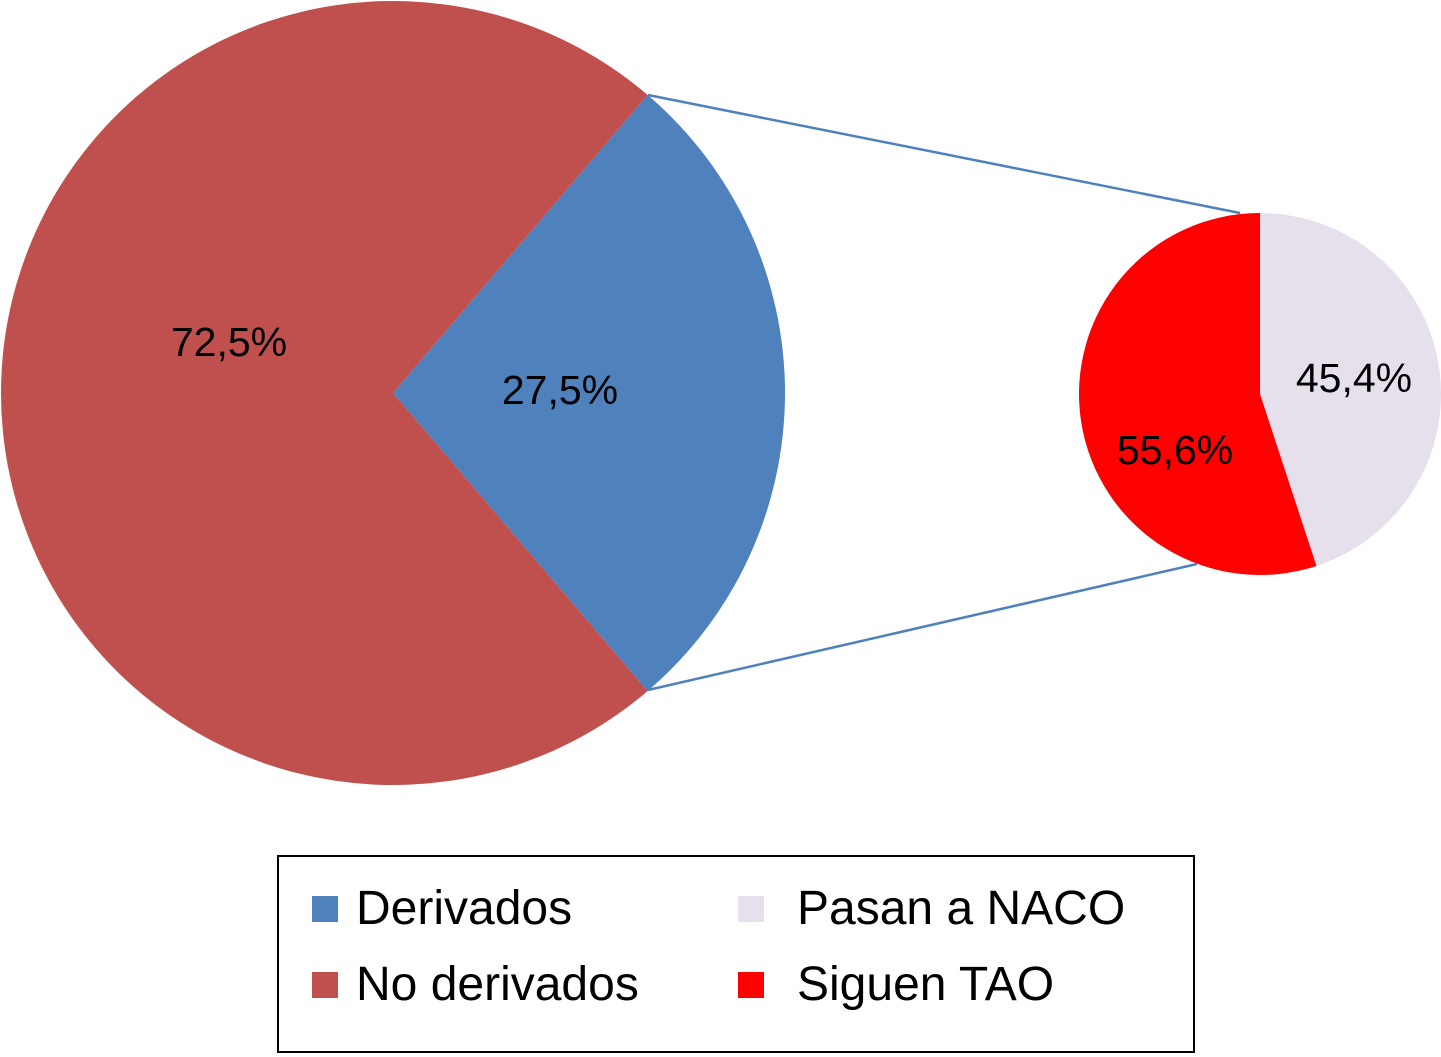  I want to click on data-label-no-derivados: 72,5%, so click(229, 342).